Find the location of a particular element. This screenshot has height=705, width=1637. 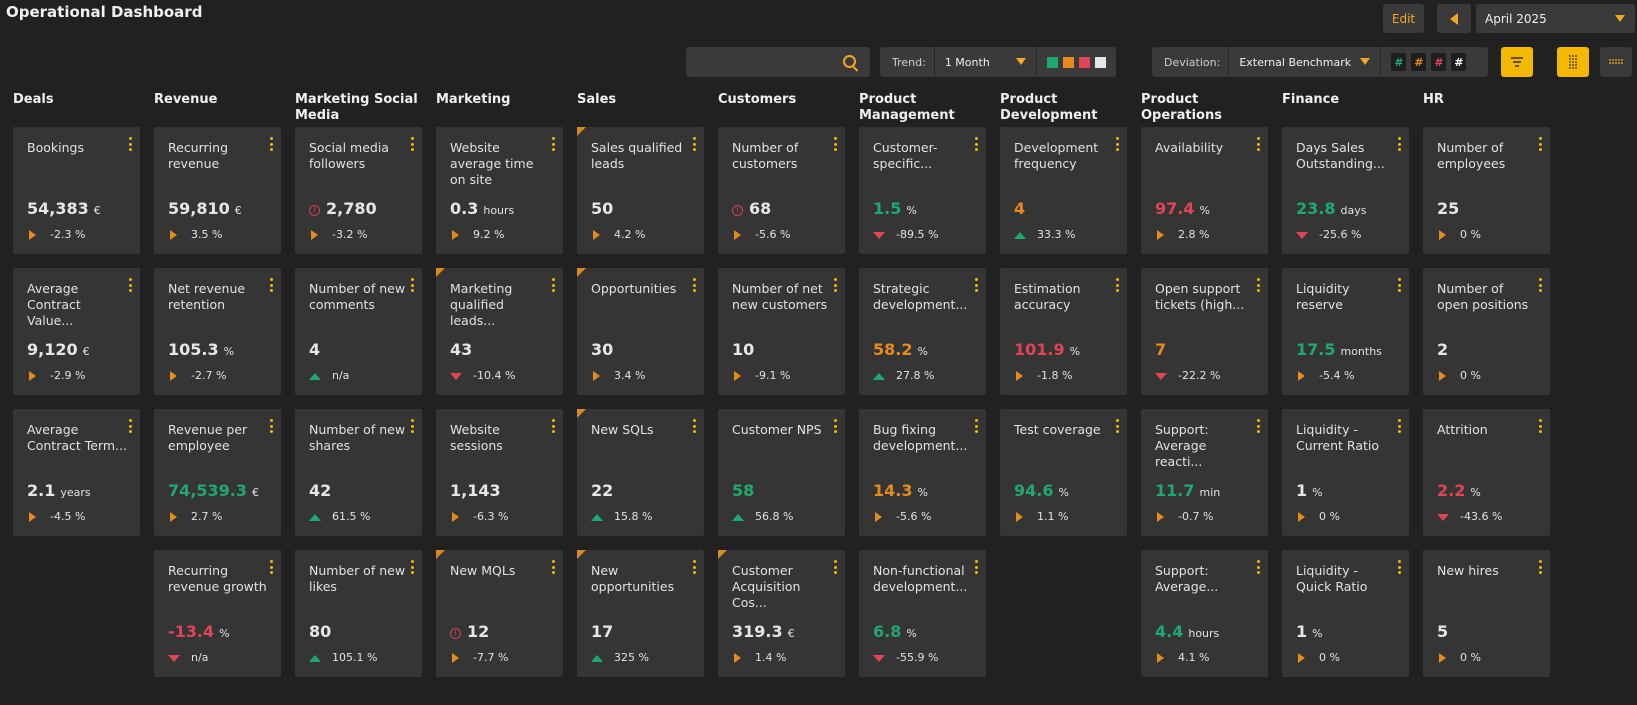

kpi-card: Number of employees 25 0 % is located at coordinates (1486, 190).